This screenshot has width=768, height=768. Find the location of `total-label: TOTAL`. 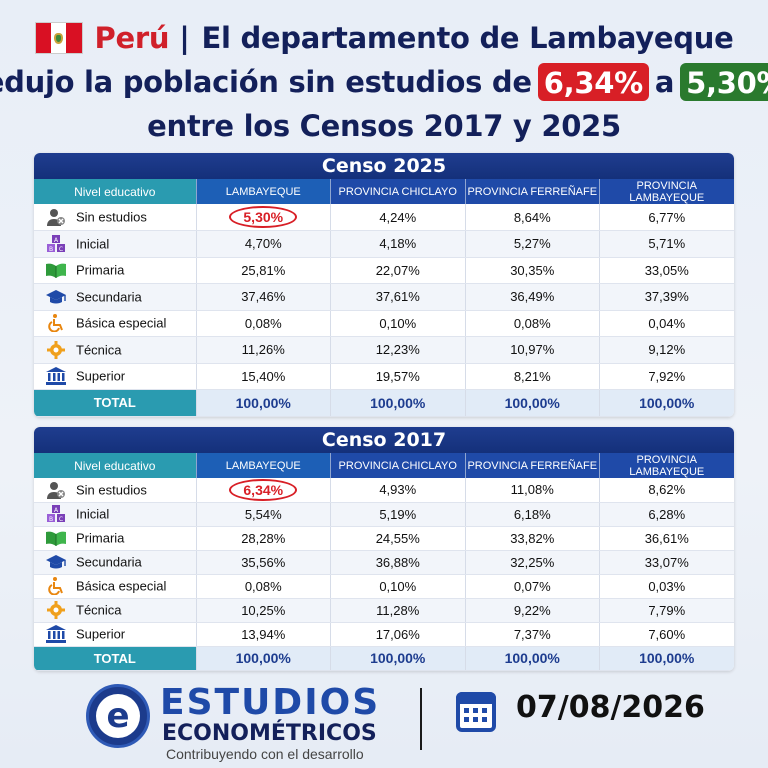

total-label: TOTAL is located at coordinates (115, 658).